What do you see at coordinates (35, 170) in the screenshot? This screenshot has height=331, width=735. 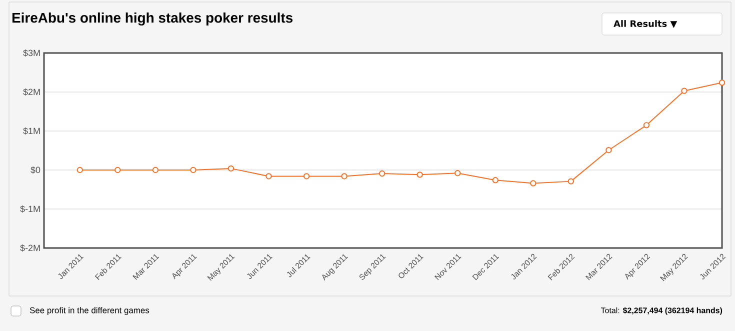 I see `y-tick-label: $0` at bounding box center [35, 170].